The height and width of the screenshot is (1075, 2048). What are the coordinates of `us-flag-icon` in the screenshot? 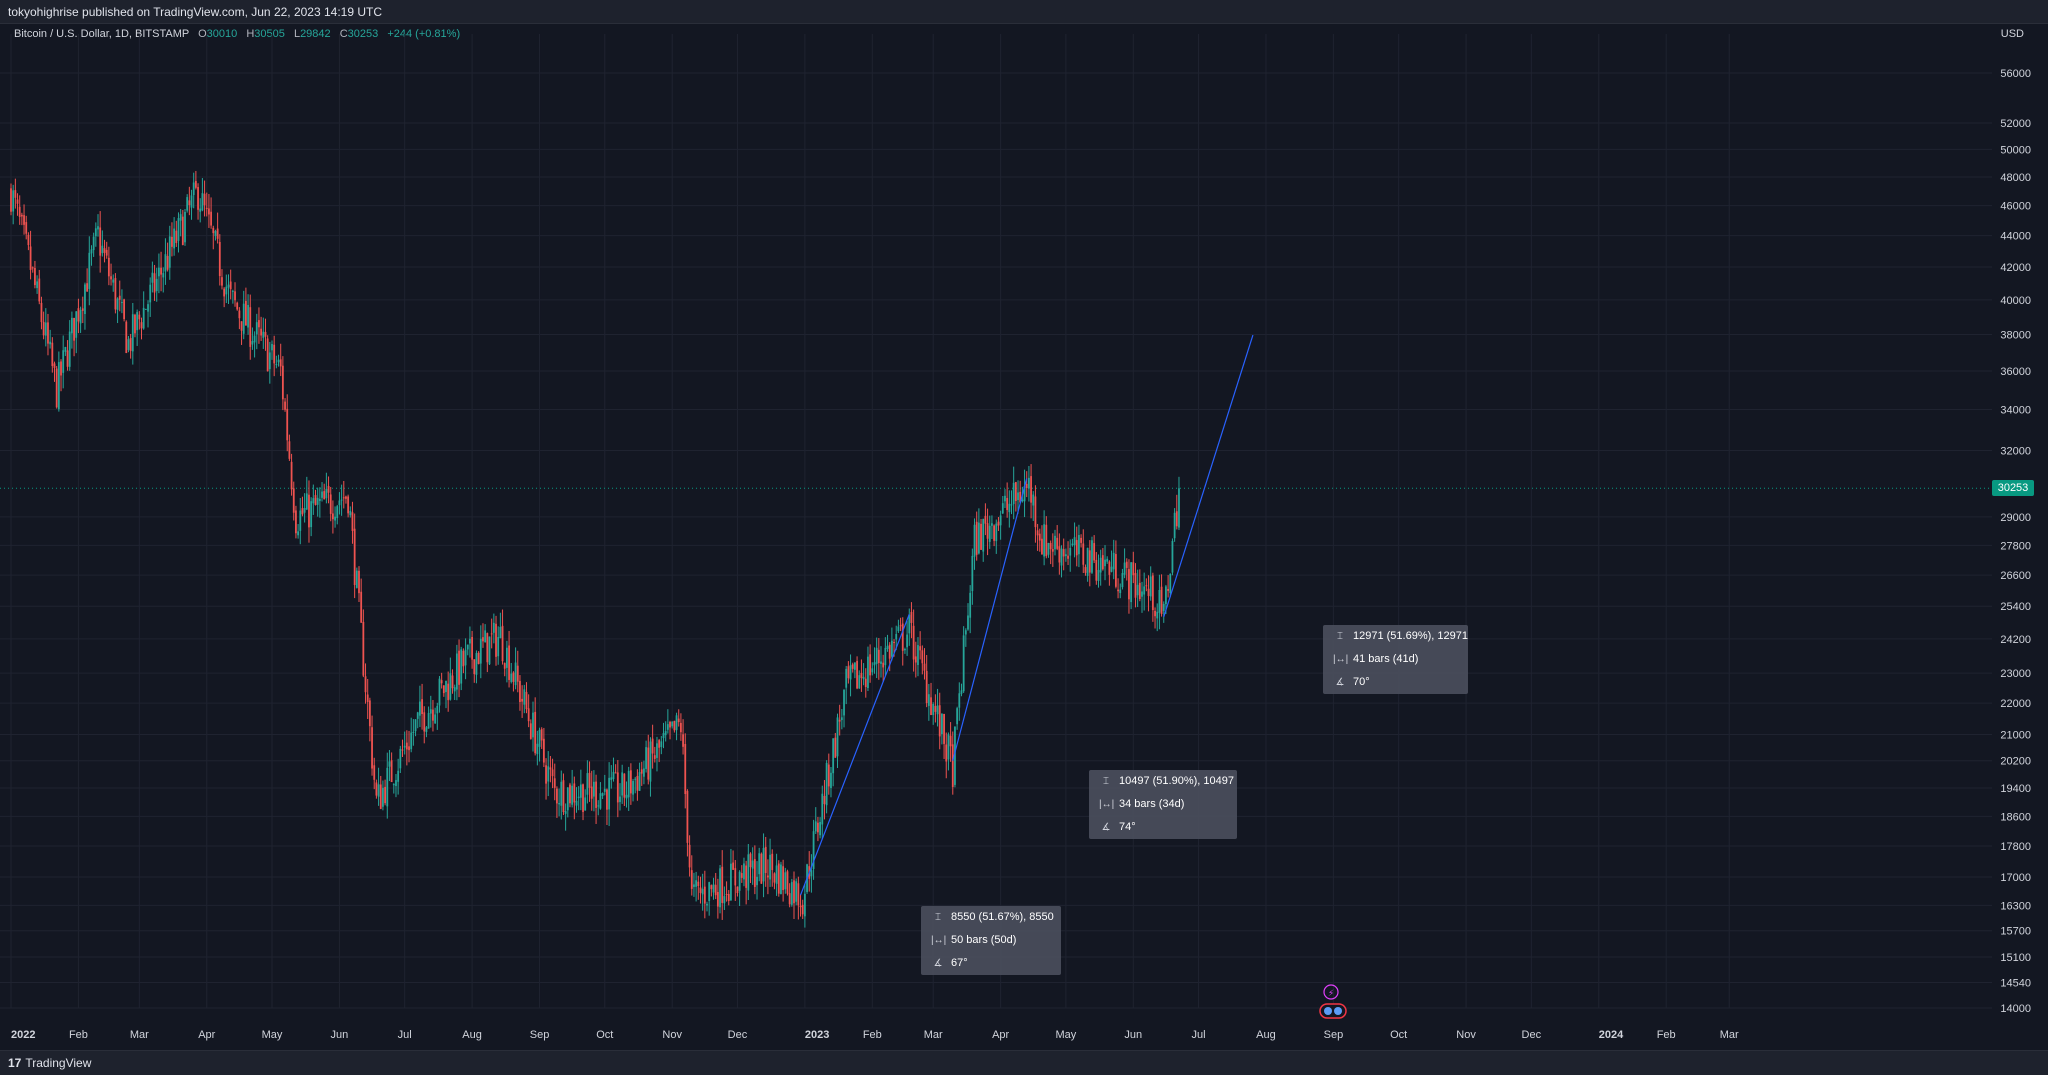 It's located at (1338, 1011).